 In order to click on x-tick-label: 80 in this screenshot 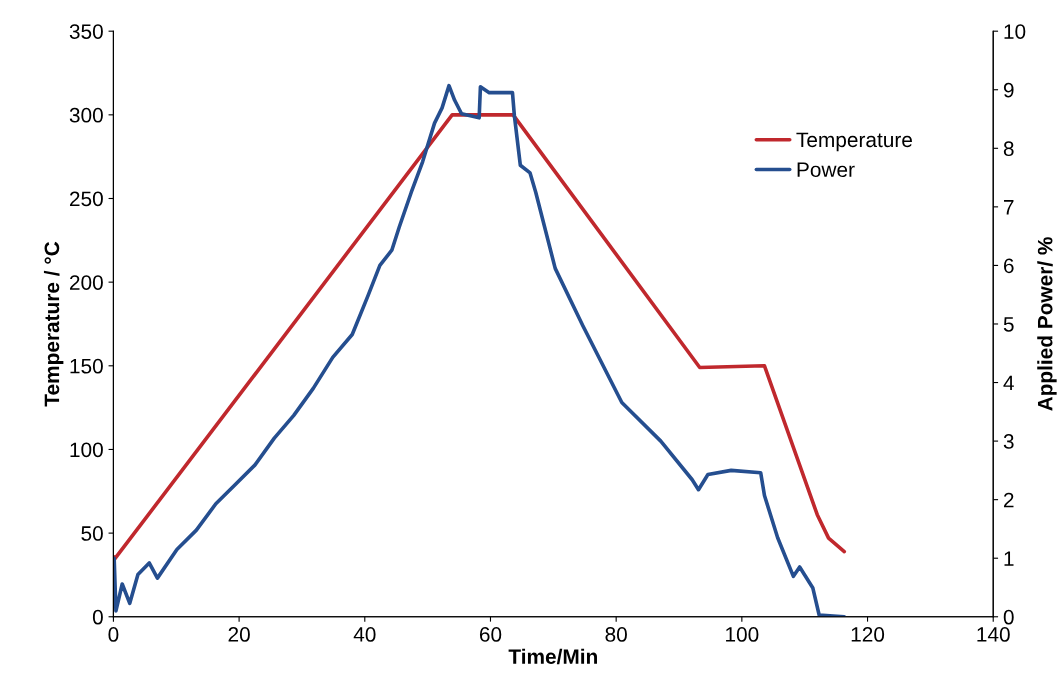, I will do `click(616, 634)`.